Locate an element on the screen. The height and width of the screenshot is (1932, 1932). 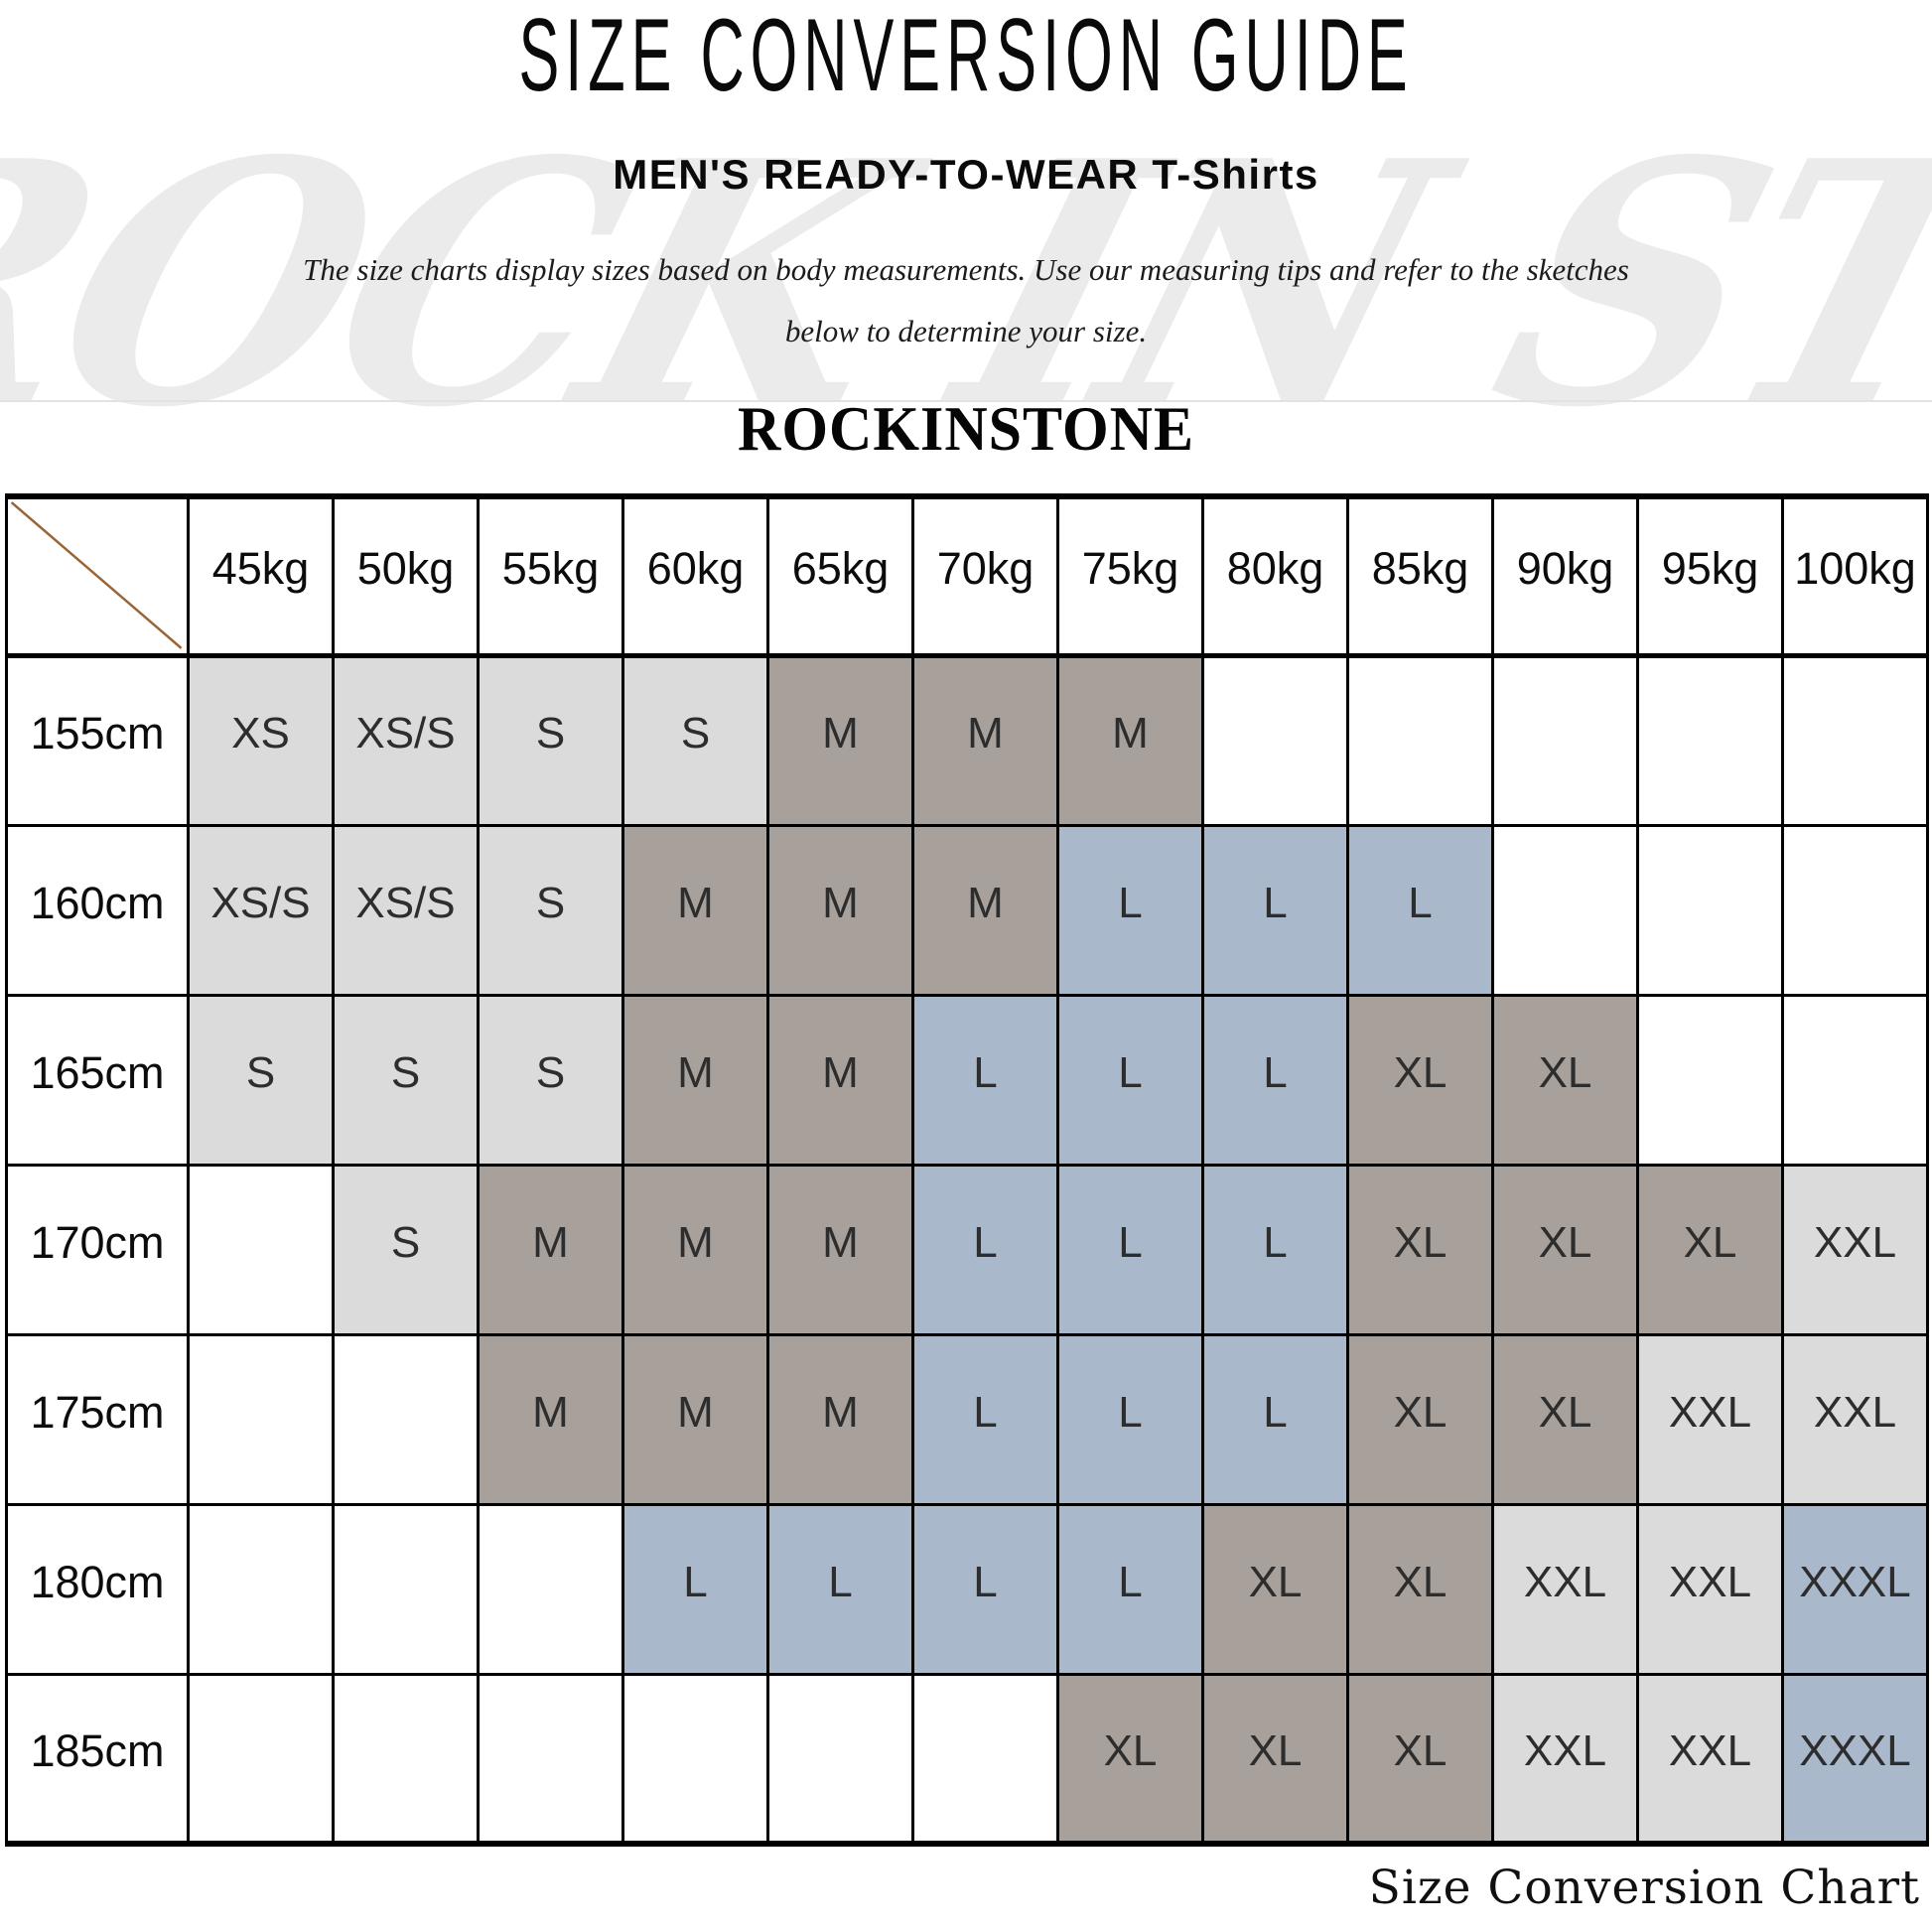
row-header-155cm: 155cm is located at coordinates (97, 740).